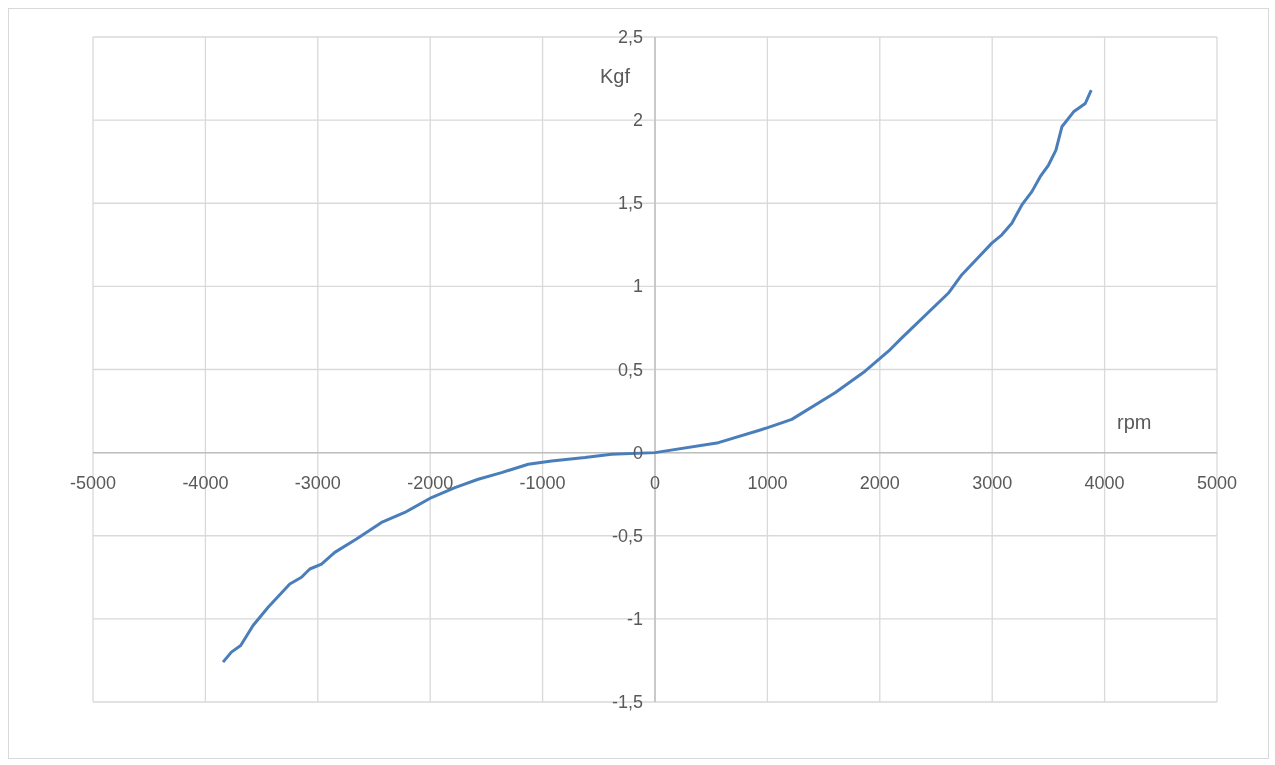 The image size is (1275, 765). Describe the element at coordinates (992, 482) in the screenshot. I see `x-tick-label: 3000` at that location.